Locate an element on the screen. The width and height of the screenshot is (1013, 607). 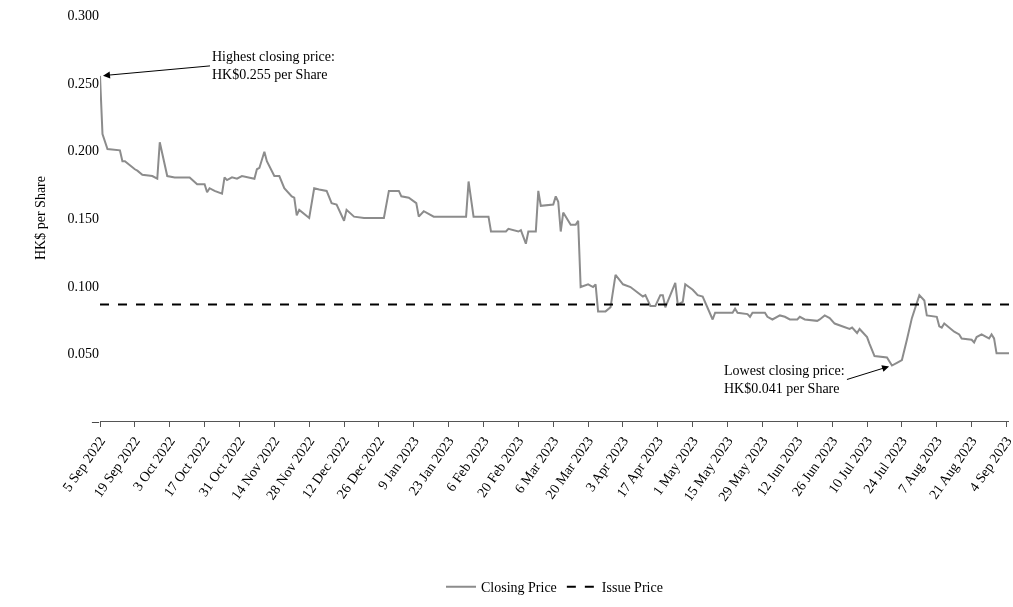
y-tick-label: 0.200 is located at coordinates (83, 151).